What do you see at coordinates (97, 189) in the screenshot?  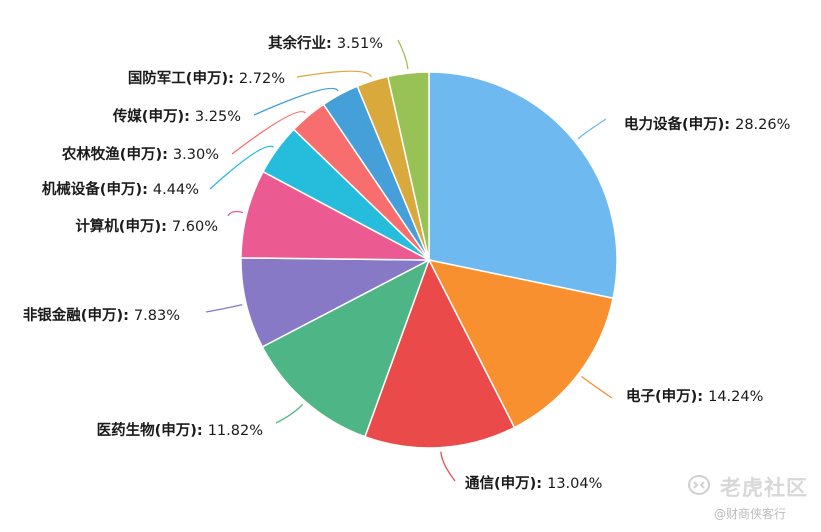 I see `slice-category: 机械设备(申万):` at bounding box center [97, 189].